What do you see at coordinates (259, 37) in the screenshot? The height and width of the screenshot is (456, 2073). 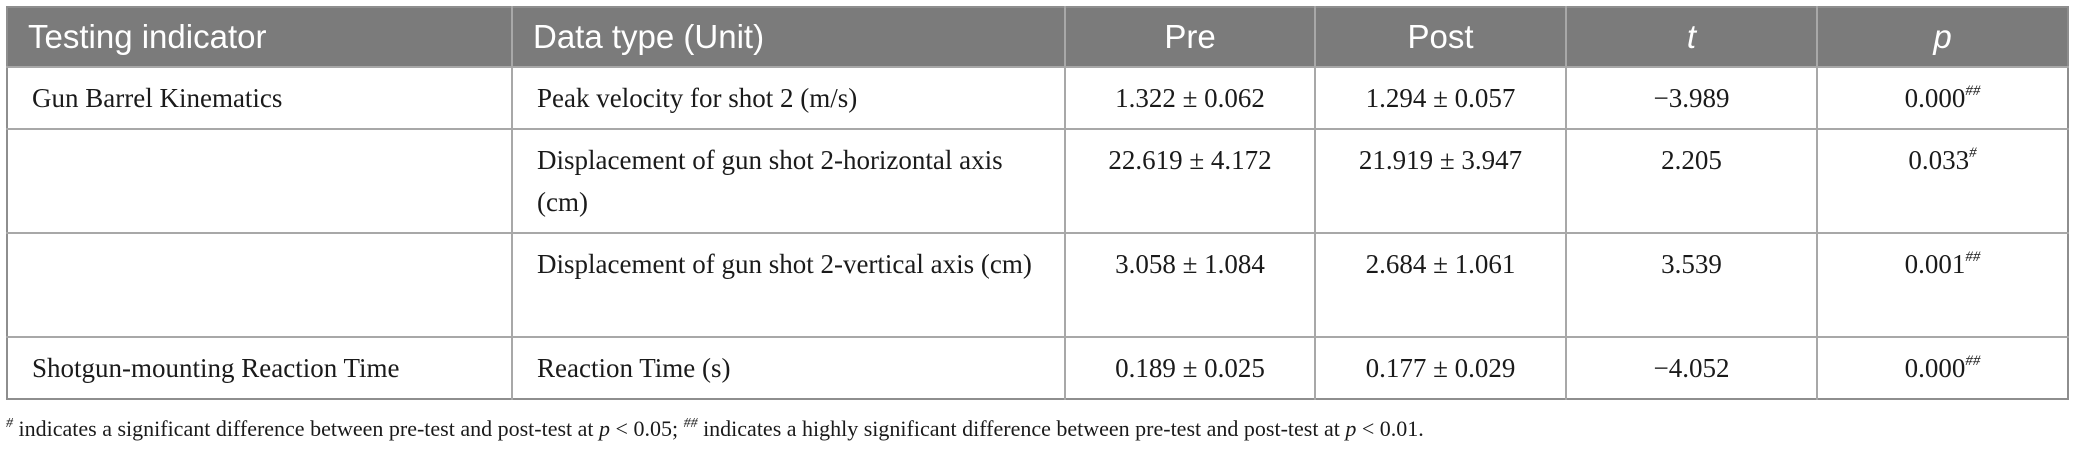 I see `header-testing-indicator: Testing indicator` at bounding box center [259, 37].